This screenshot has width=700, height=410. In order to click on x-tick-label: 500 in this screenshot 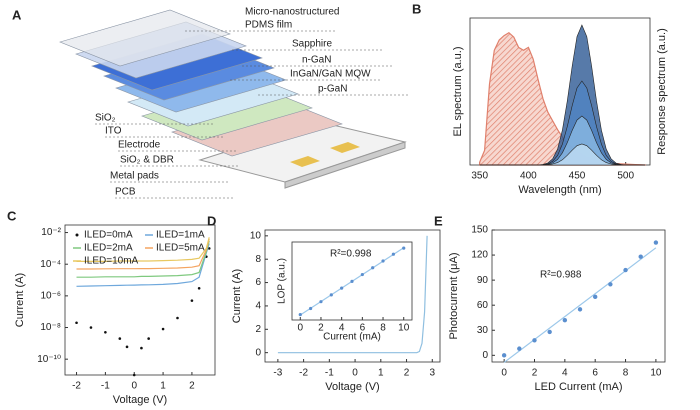, I will do `click(625, 176)`.